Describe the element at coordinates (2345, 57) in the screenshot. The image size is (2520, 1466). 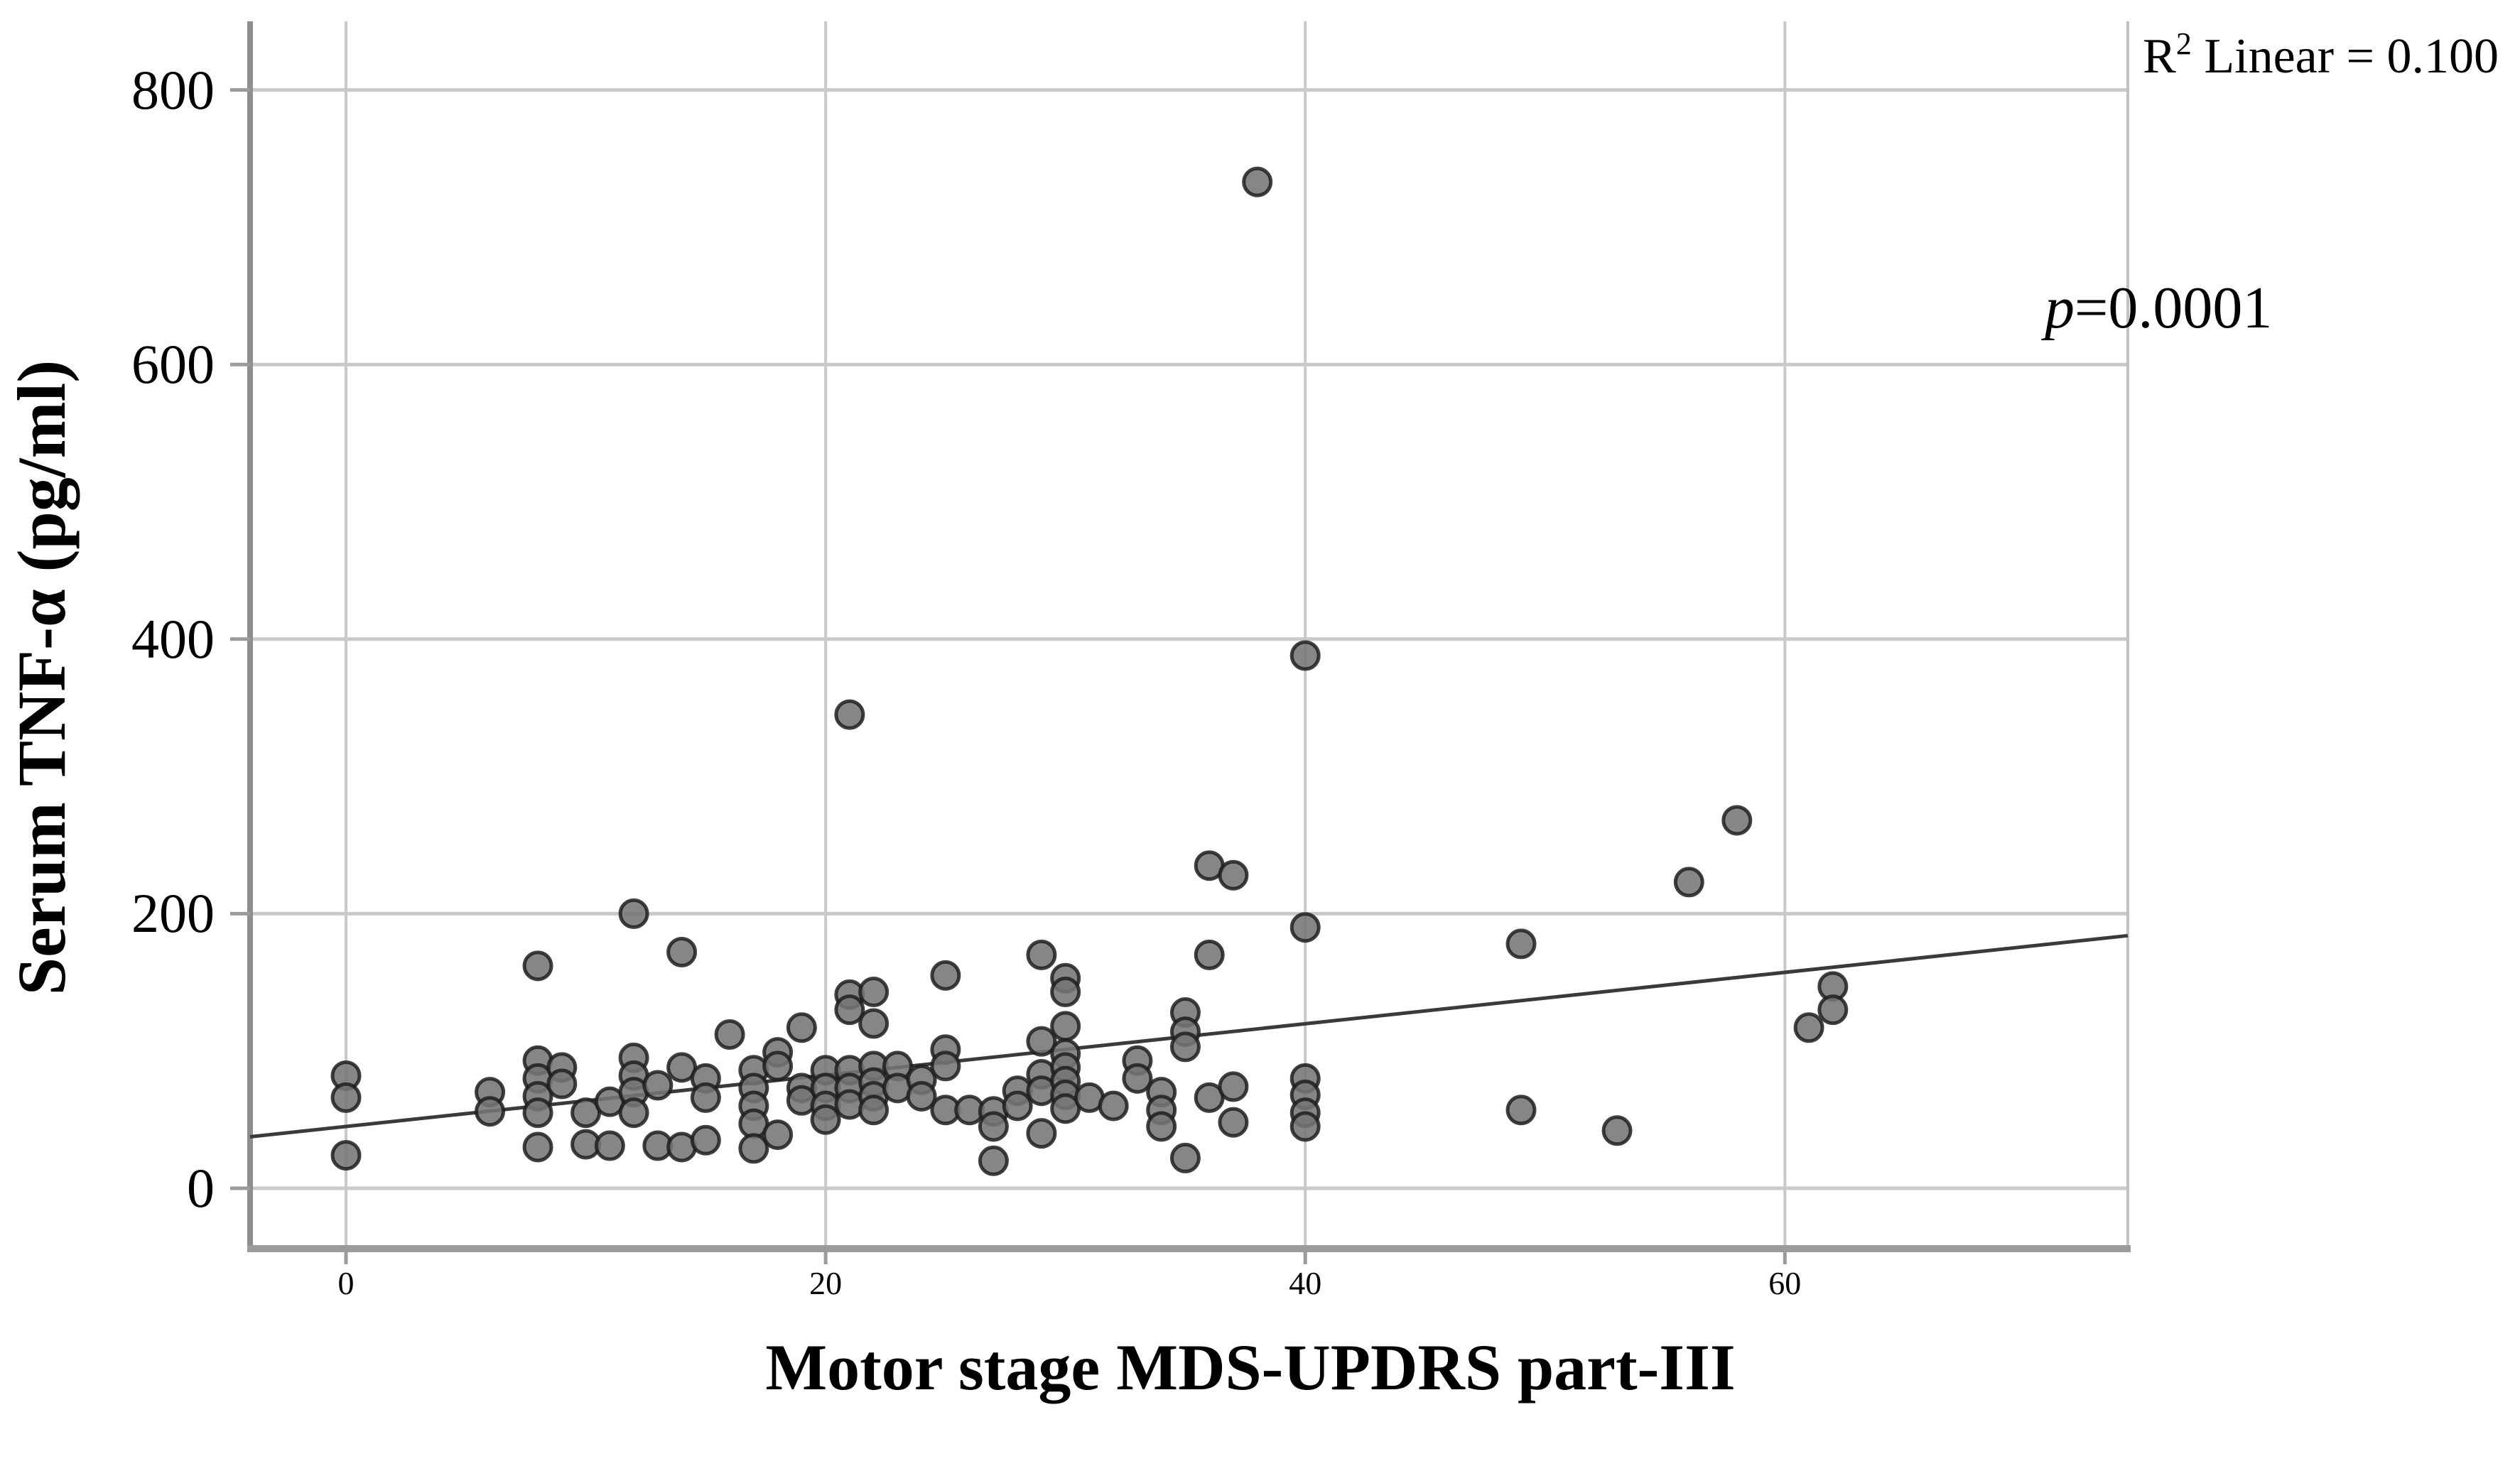
I see `r2-value-text: Linear = 0.100` at that location.